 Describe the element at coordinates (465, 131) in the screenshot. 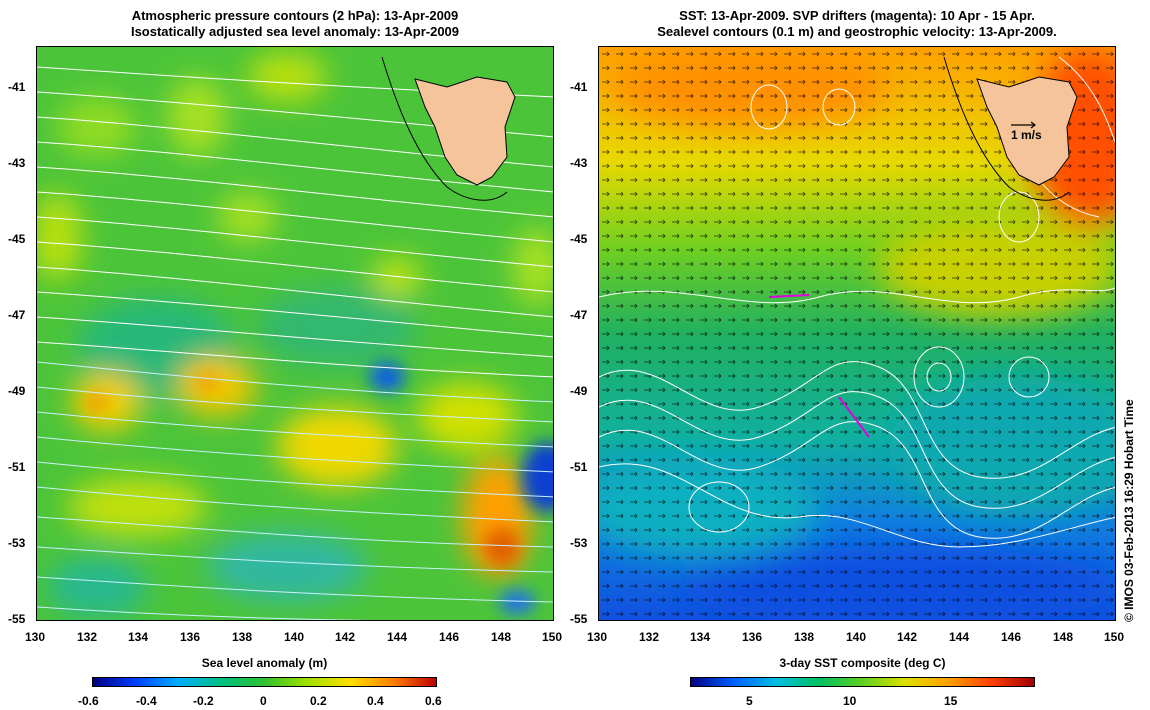

I see `tasmania-land` at that location.